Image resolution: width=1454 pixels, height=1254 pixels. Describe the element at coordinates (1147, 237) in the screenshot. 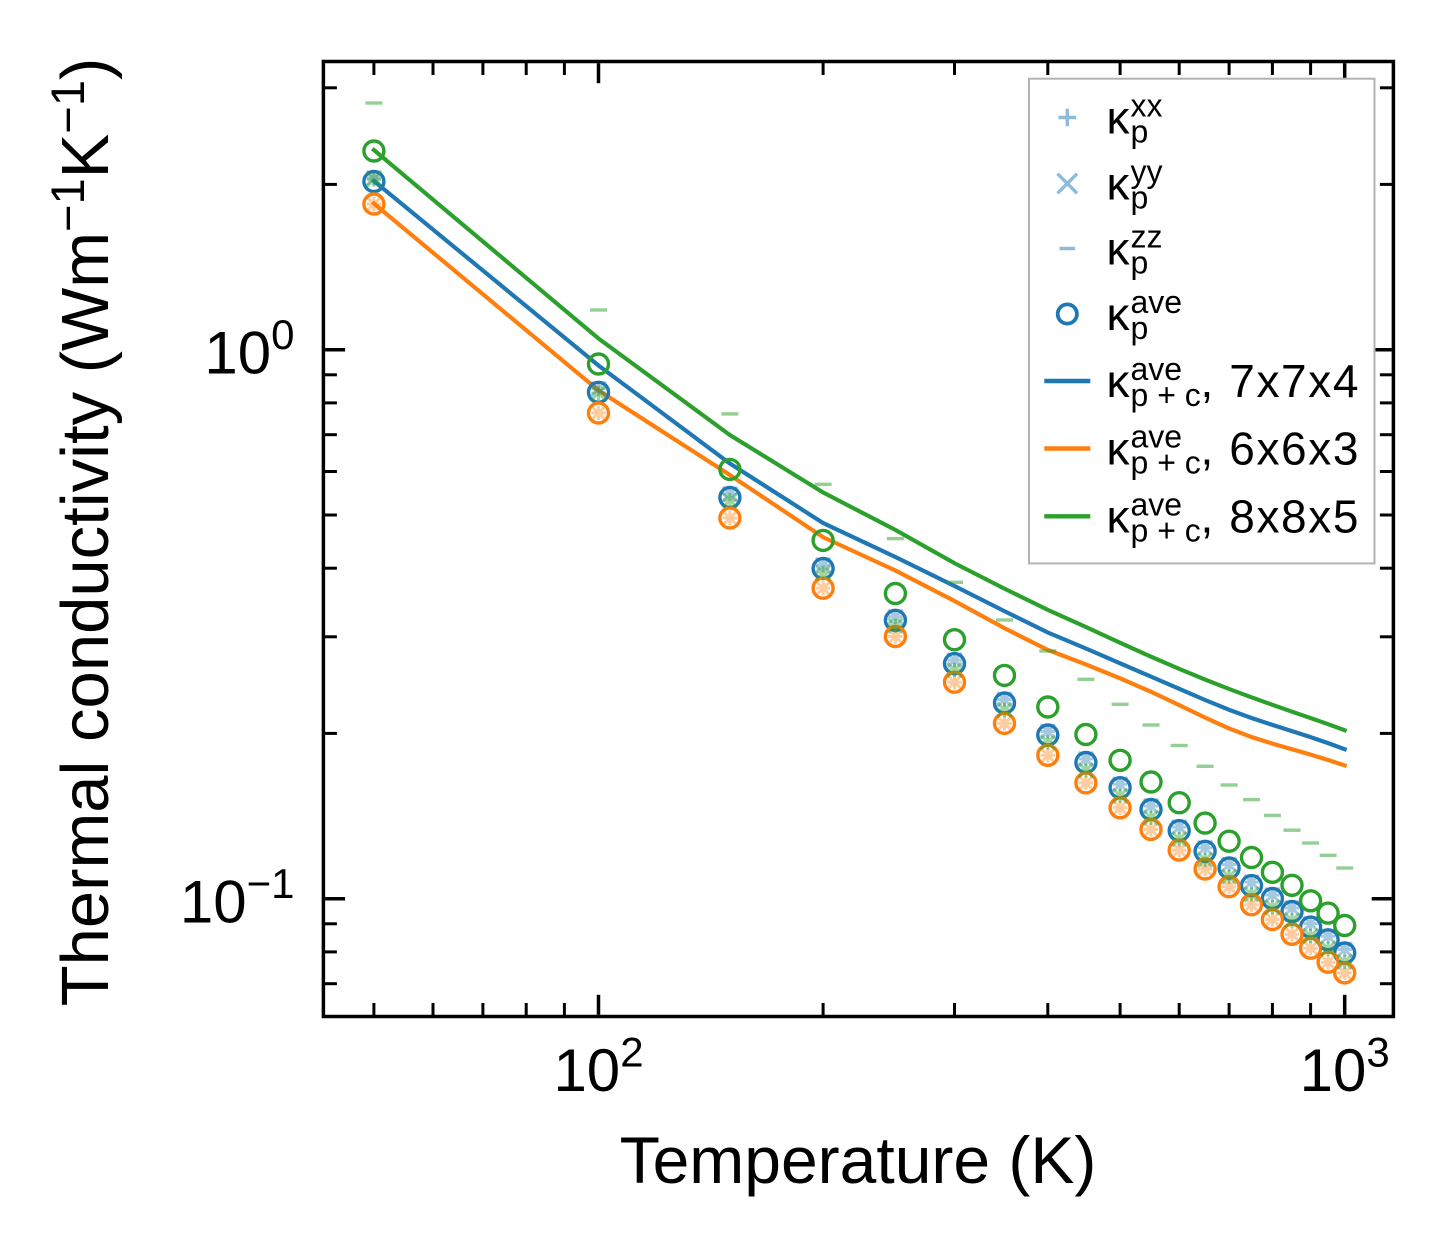

I see `svg-text: zz` at that location.